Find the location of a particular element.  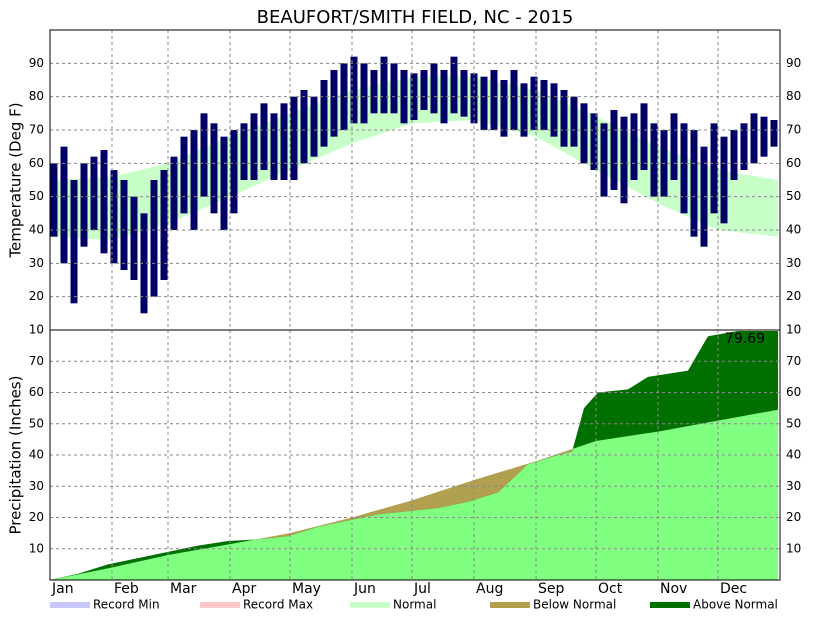

chart-title: BEAUFORT/SMITH FIELD, NC - 2015 is located at coordinates (415, 17).